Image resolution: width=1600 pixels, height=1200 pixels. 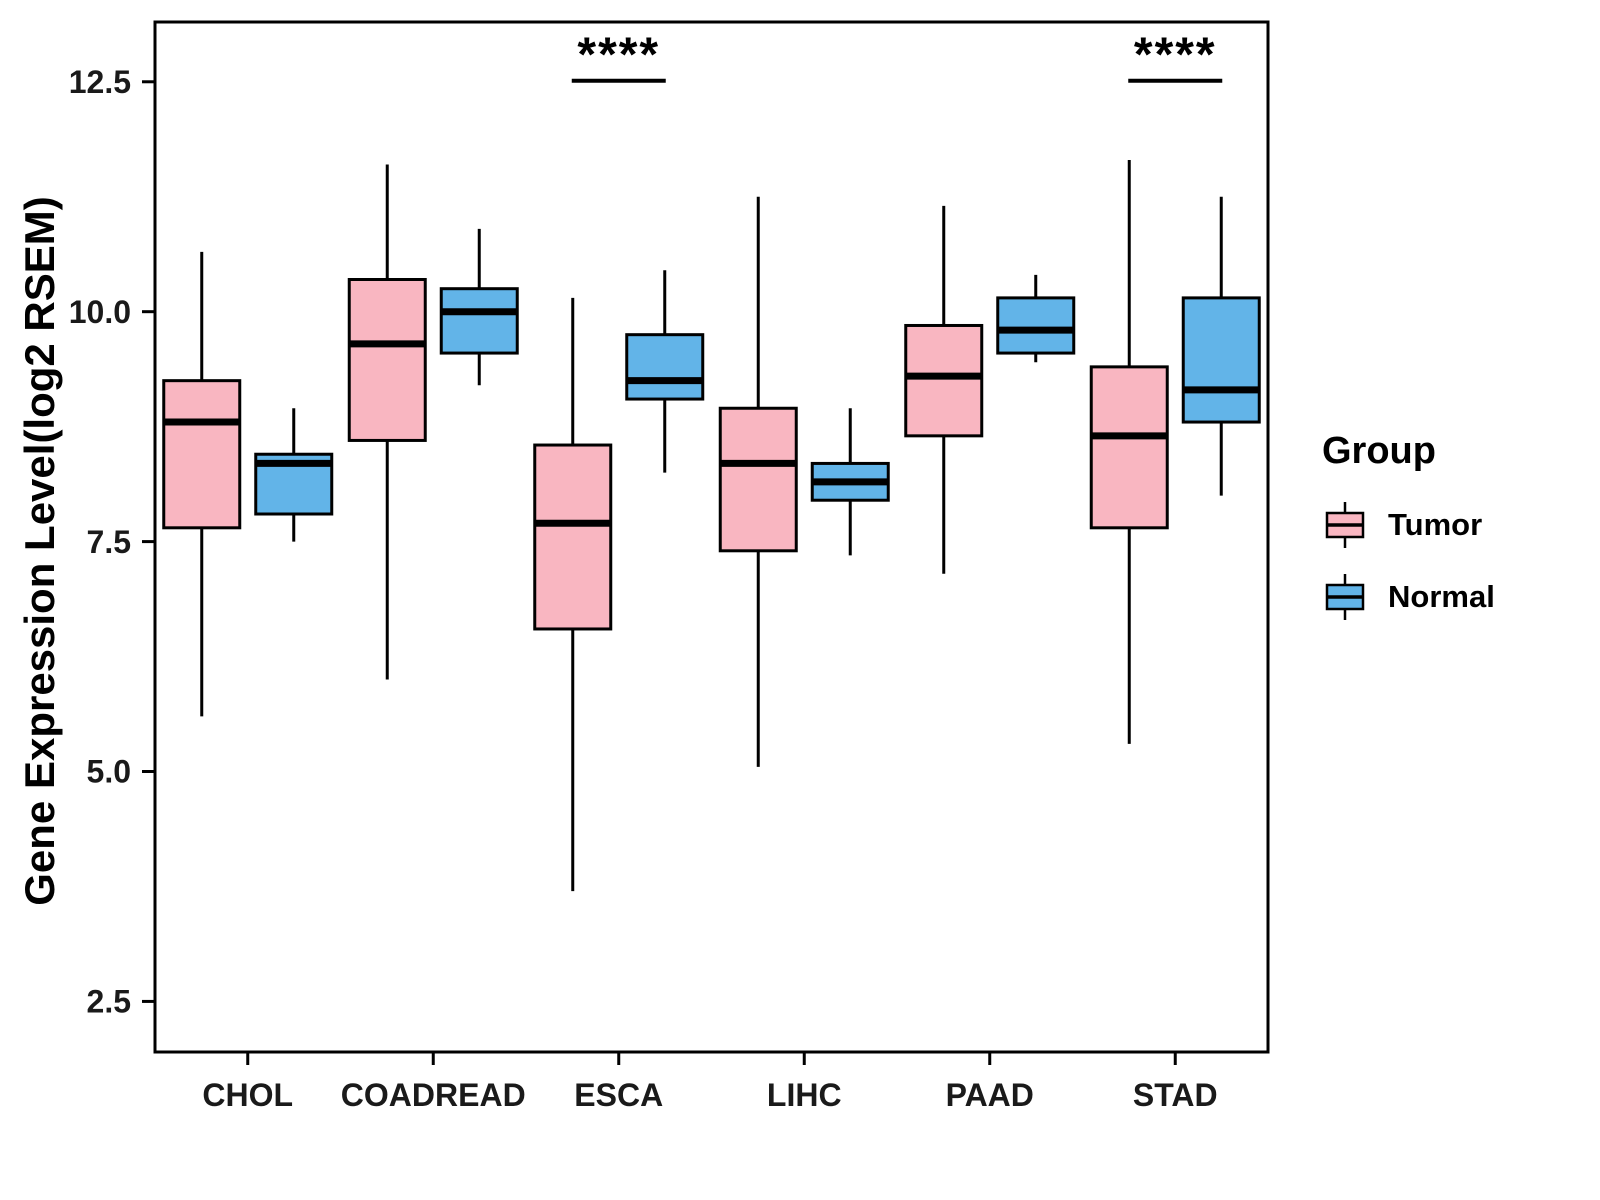 I want to click on legend-entry-tumor: Tumor, so click(x=1408, y=525).